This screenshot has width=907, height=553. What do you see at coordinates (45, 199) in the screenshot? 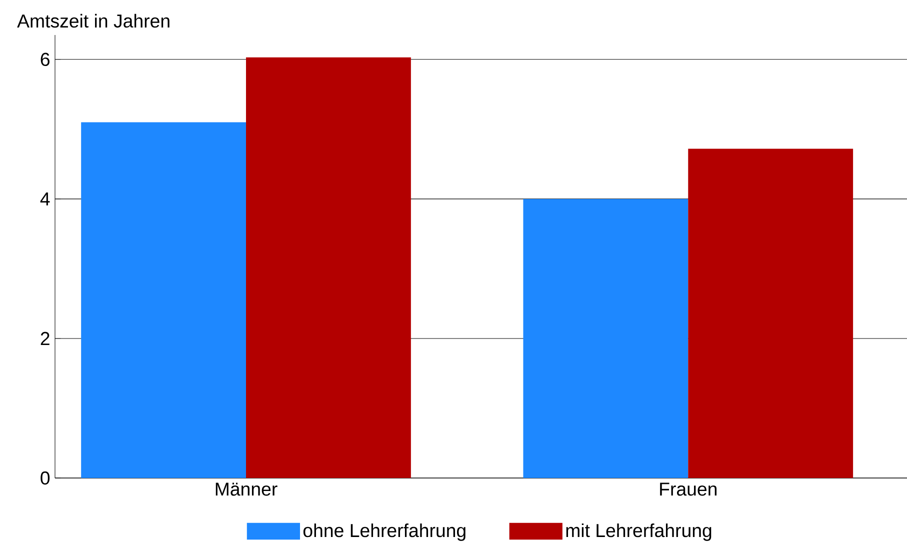
I see `y-tick-label: 4` at bounding box center [45, 199].